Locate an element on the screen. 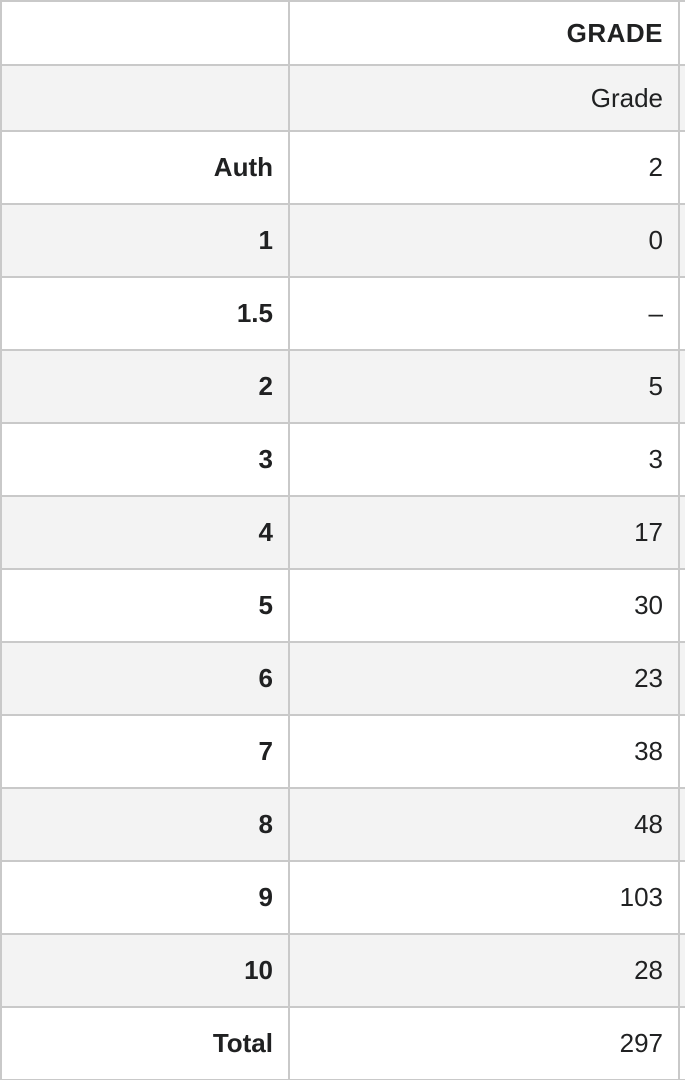 Image resolution: width=685 pixels, height=1080 pixels. row-value: 30 is located at coordinates (484, 605).